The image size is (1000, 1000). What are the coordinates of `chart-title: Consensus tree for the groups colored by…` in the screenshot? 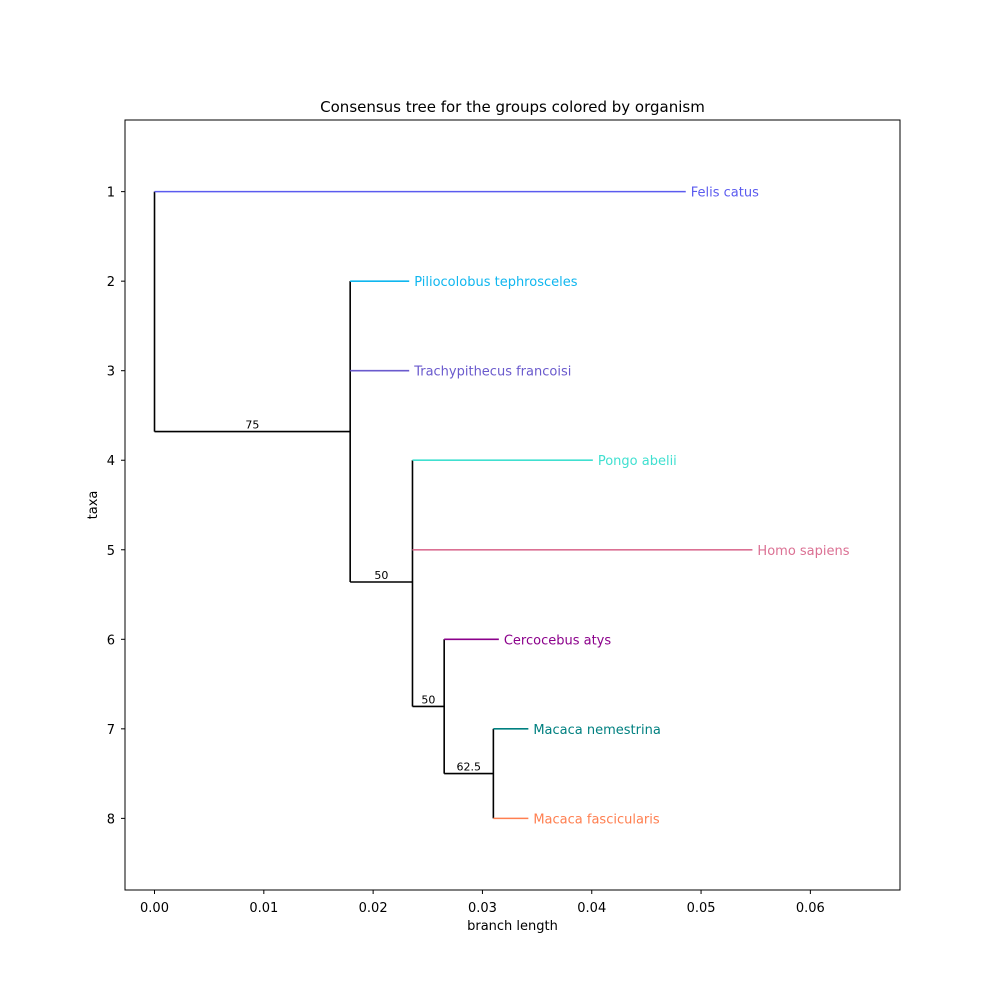 It's located at (512, 107).